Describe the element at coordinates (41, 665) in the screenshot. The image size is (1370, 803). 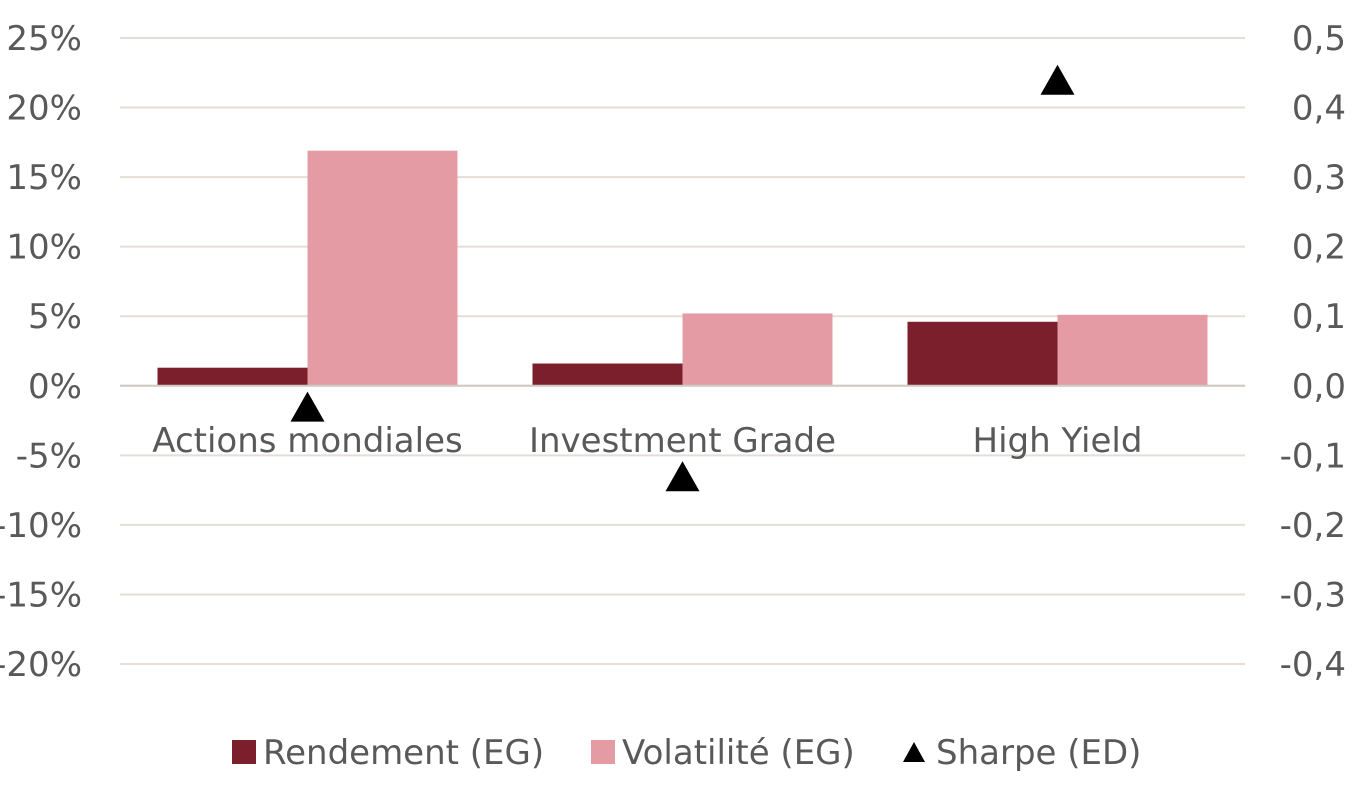
I see `left-axis-tick-label: -20%` at that location.